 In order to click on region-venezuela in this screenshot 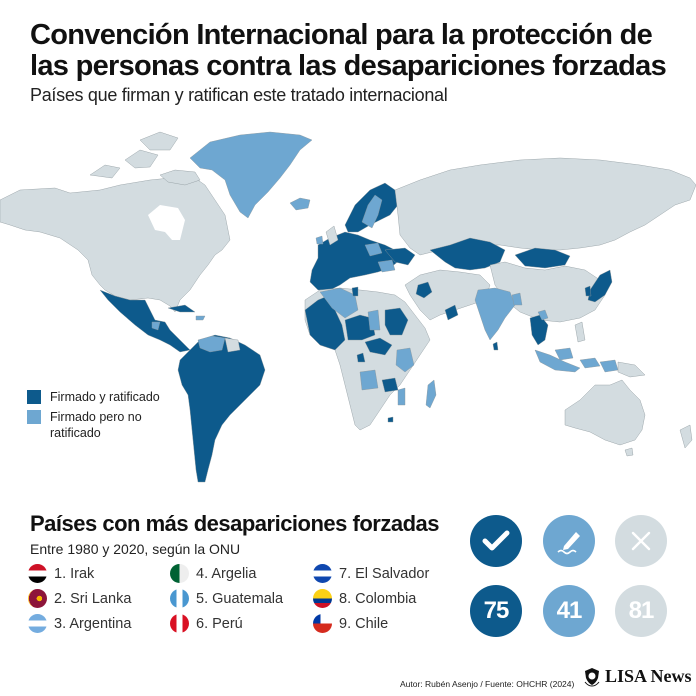, I will do `click(211, 344)`.